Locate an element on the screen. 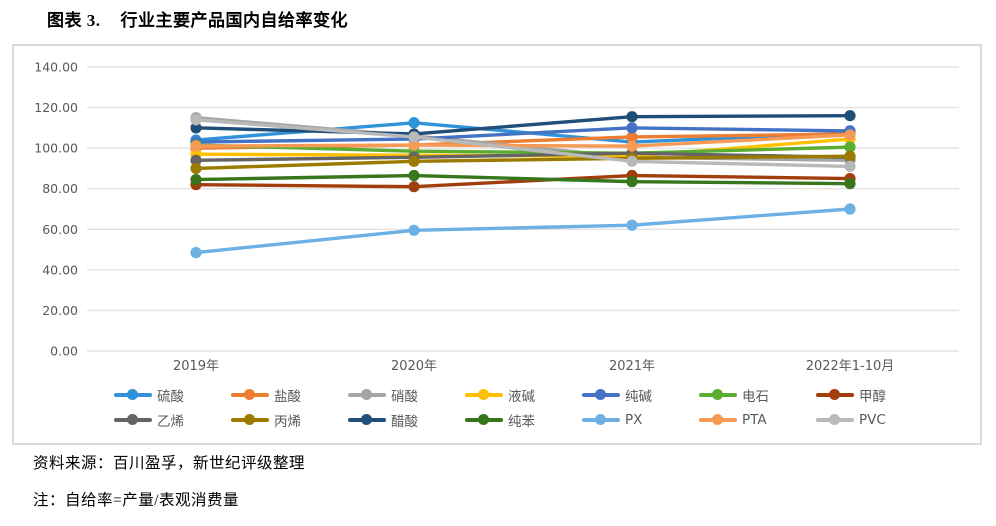 This screenshot has width=996, height=526. legend-label: 纯碱 is located at coordinates (638, 396).